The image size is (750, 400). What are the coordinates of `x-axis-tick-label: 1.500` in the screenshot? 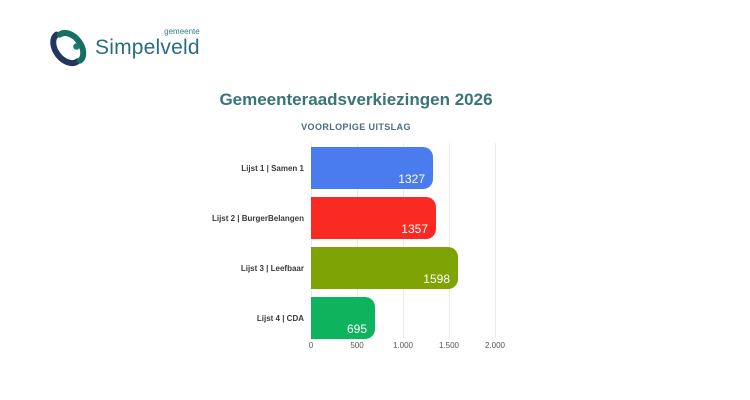 It's located at (449, 345).